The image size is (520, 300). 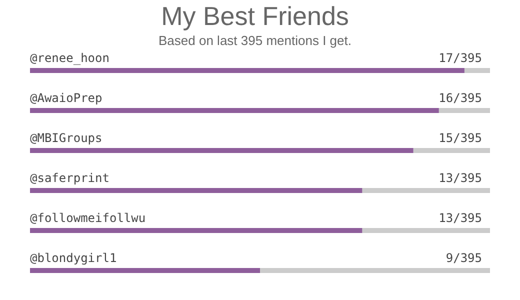 I want to click on y-tick-label: @blondygirl1, so click(x=73, y=258).